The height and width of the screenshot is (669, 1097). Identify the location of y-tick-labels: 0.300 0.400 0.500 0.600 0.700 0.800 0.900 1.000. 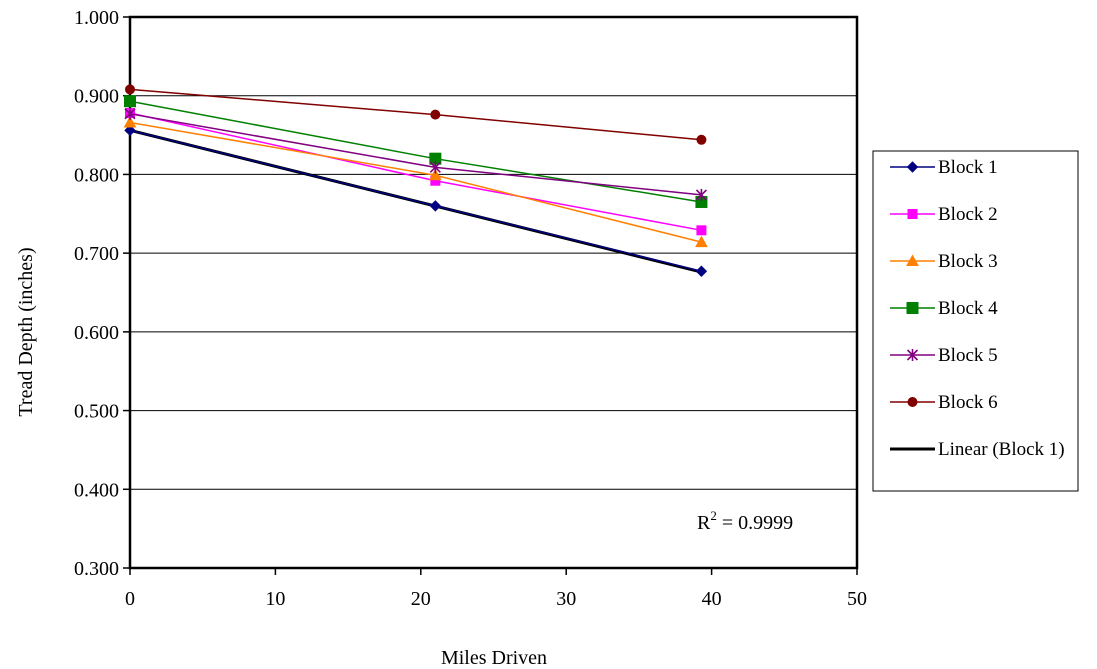
(96, 293).